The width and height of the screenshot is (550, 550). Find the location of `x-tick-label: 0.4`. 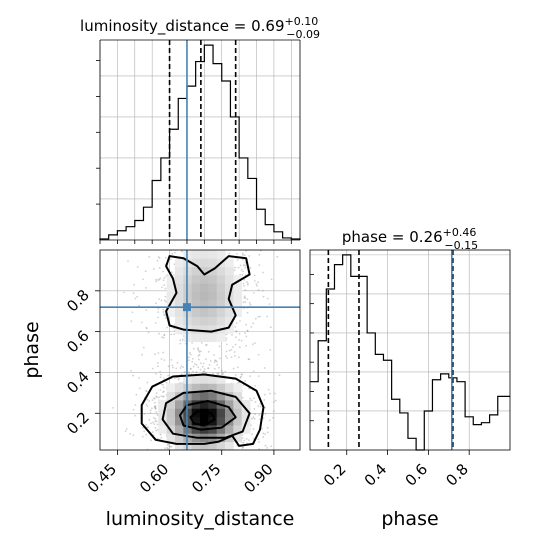

x-tick-label: 0.4 is located at coordinates (376, 475).